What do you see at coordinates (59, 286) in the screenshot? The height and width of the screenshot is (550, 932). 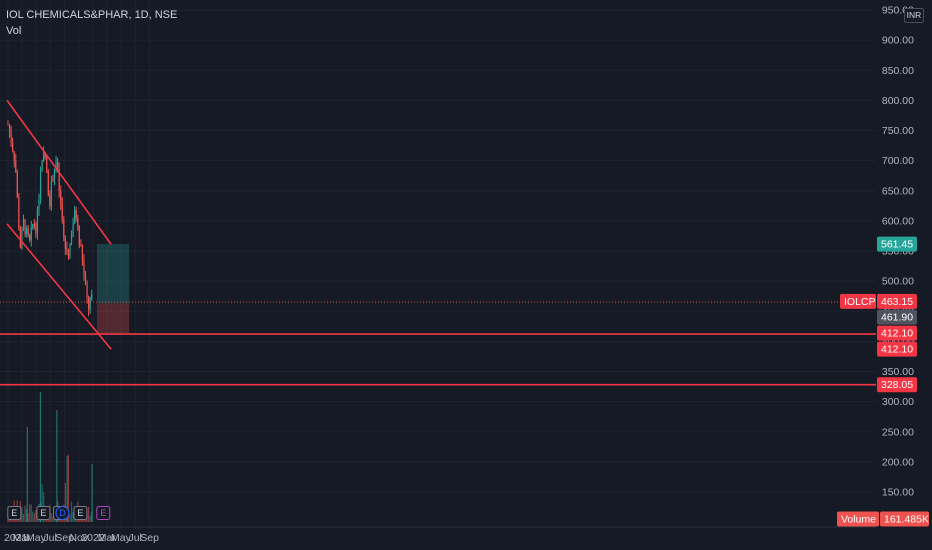 I see `channel-lower-trendline` at bounding box center [59, 286].